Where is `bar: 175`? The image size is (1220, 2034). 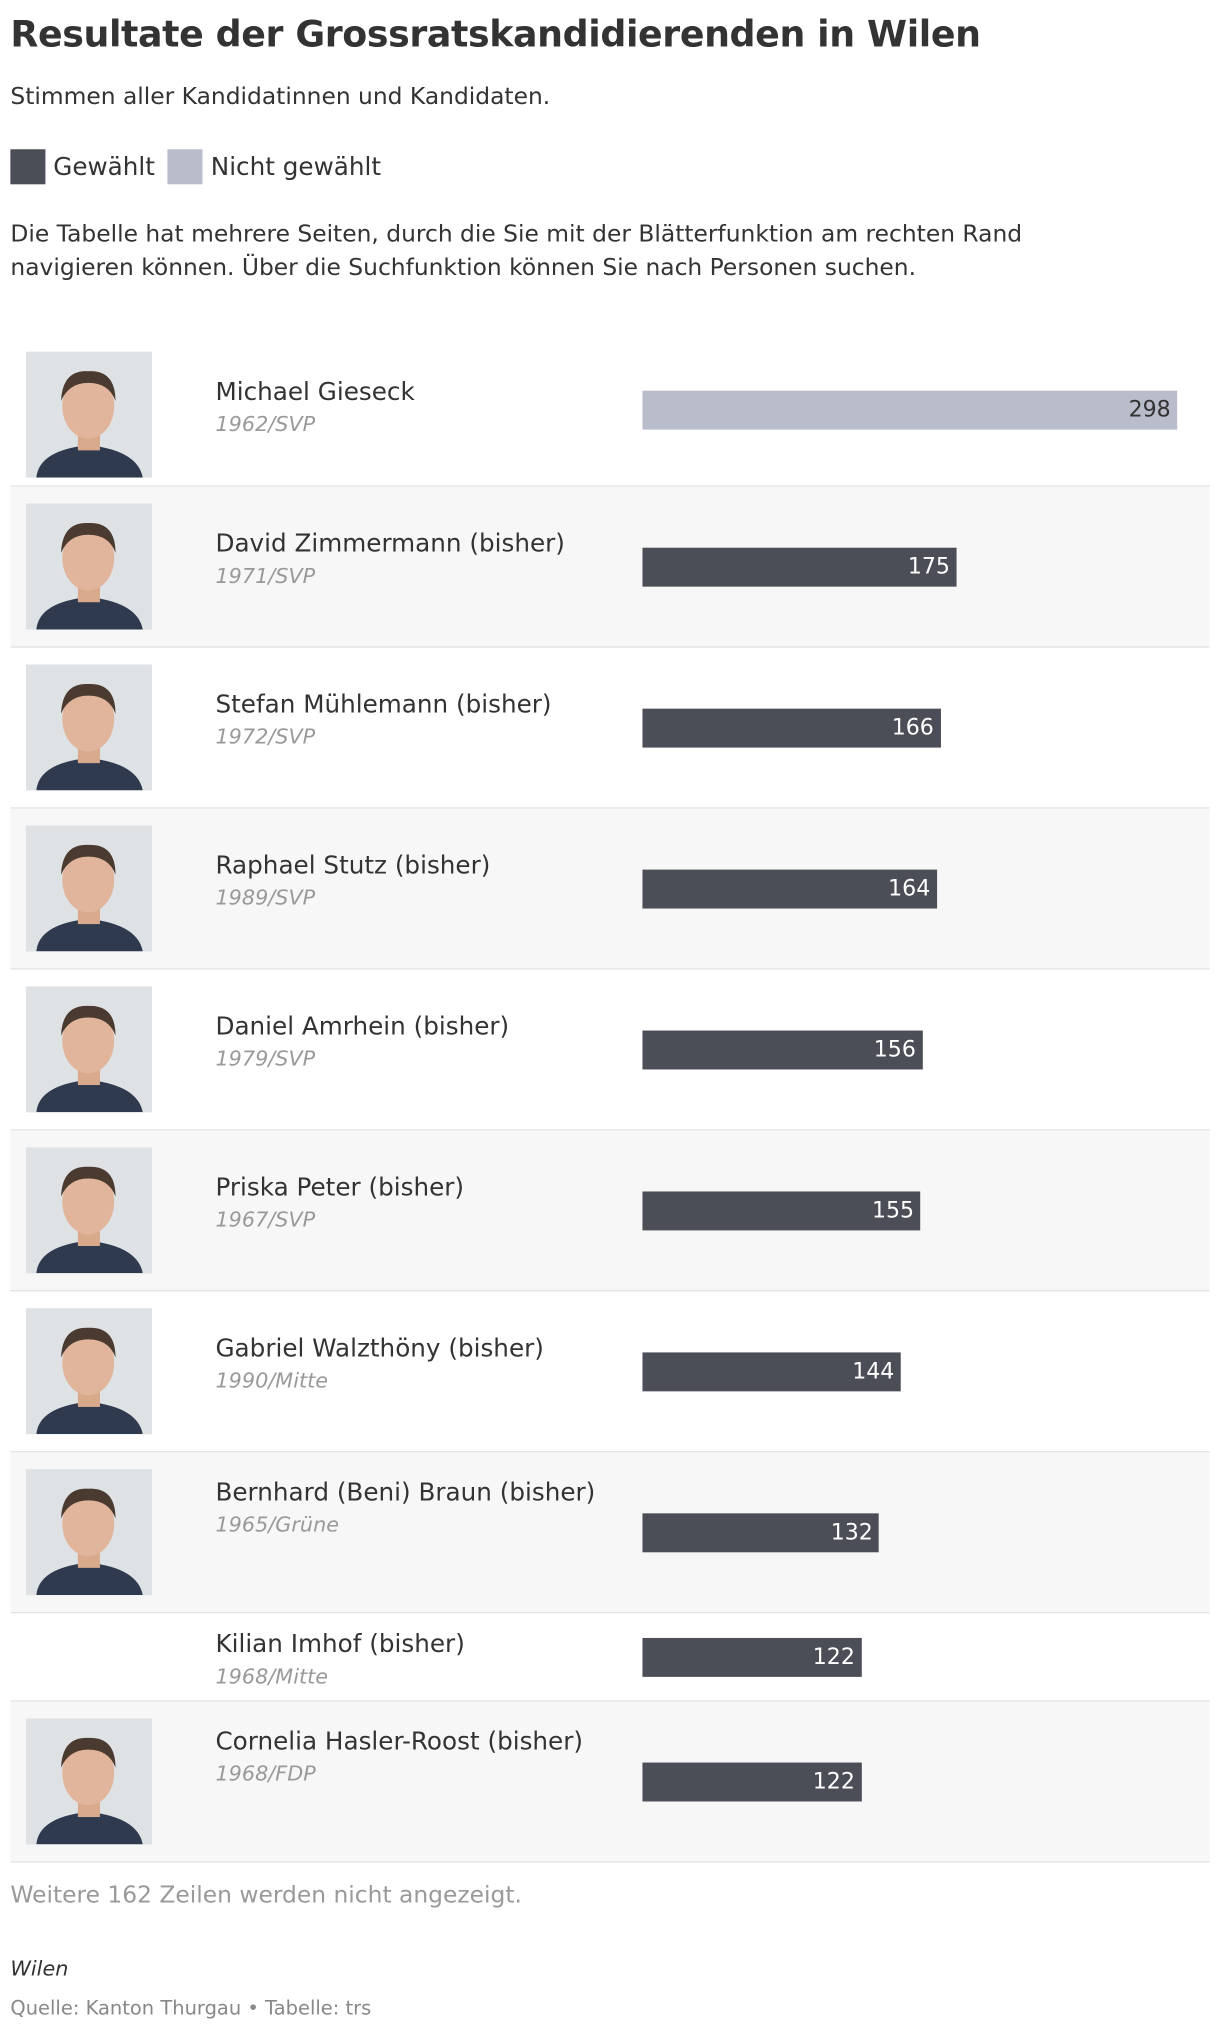 bar: 175 is located at coordinates (799, 567).